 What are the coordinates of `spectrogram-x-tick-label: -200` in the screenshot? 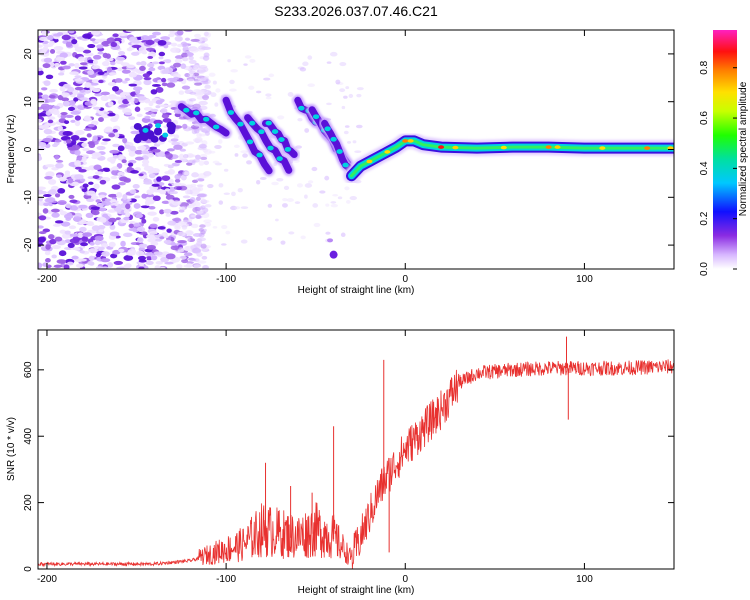 It's located at (47, 279).